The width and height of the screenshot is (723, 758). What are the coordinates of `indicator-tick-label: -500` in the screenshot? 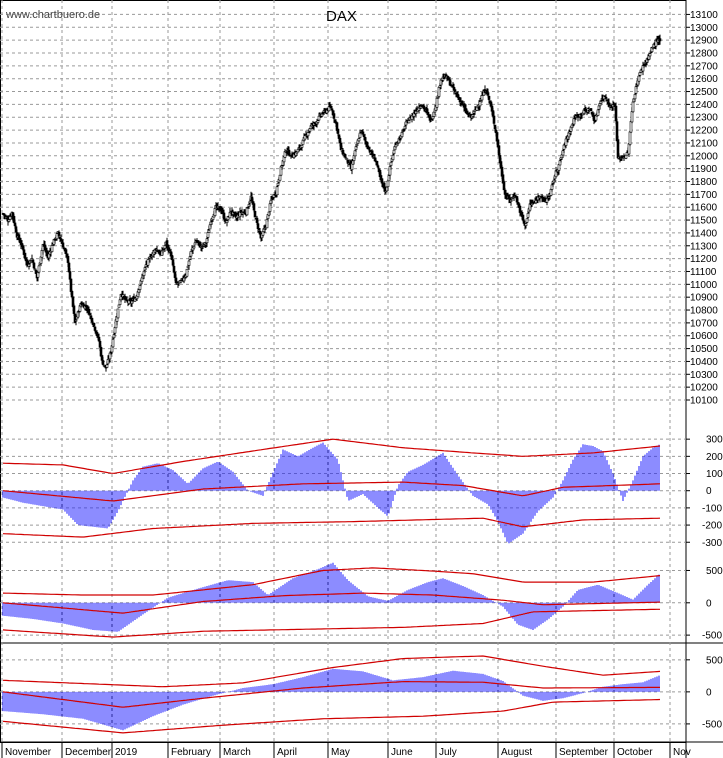 It's located at (712, 724).